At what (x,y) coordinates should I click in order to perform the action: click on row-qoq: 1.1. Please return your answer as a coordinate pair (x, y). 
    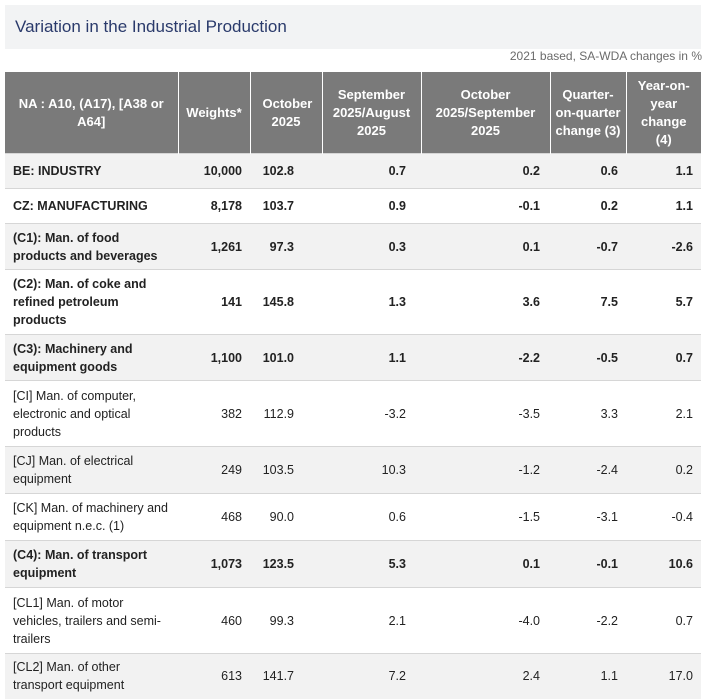
    Looking at the image, I should click on (588, 676).